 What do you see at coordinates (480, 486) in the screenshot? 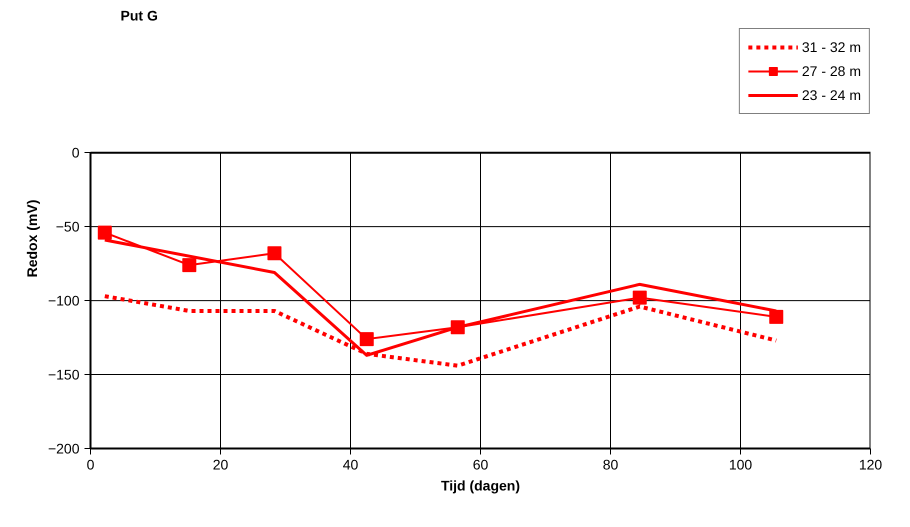
I see `x-axis-title: Tijd (dagen)` at bounding box center [480, 486].